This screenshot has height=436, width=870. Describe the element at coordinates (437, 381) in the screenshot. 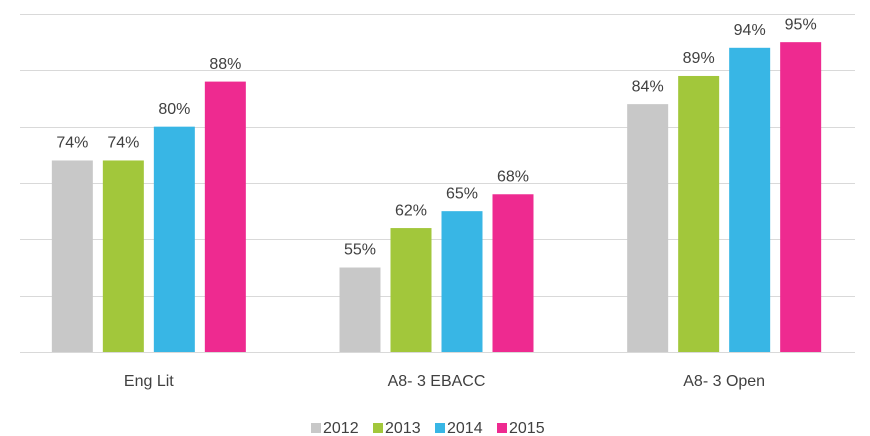

I see `x-tick-label: A8- 3 EBACC` at that location.